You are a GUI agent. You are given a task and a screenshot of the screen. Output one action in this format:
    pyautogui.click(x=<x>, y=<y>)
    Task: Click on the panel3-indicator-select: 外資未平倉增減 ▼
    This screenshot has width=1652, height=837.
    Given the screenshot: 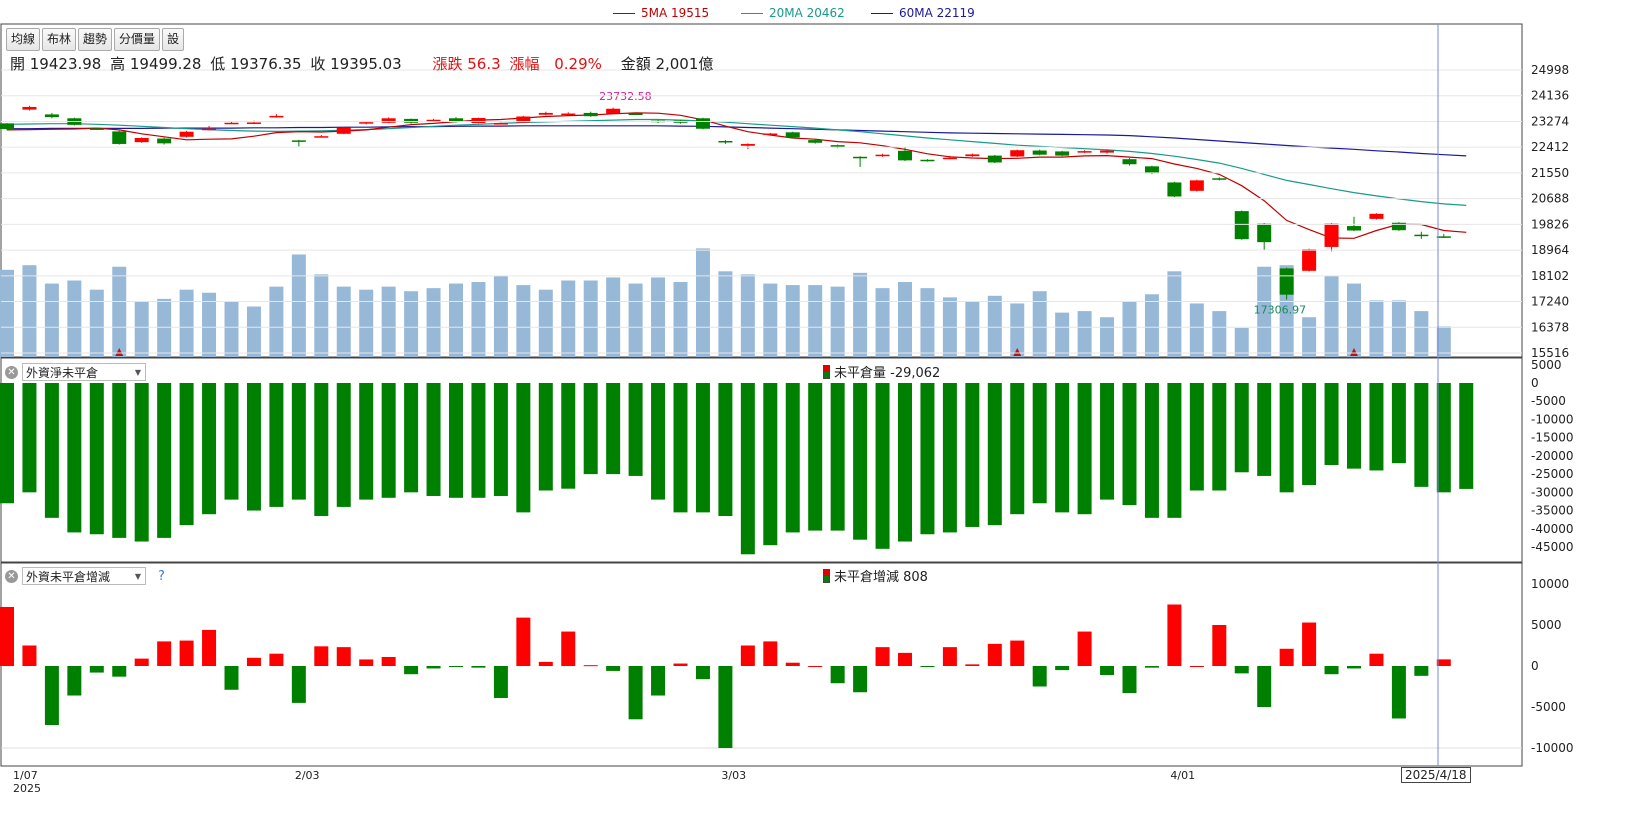 What is the action you would take?
    pyautogui.click(x=84, y=576)
    